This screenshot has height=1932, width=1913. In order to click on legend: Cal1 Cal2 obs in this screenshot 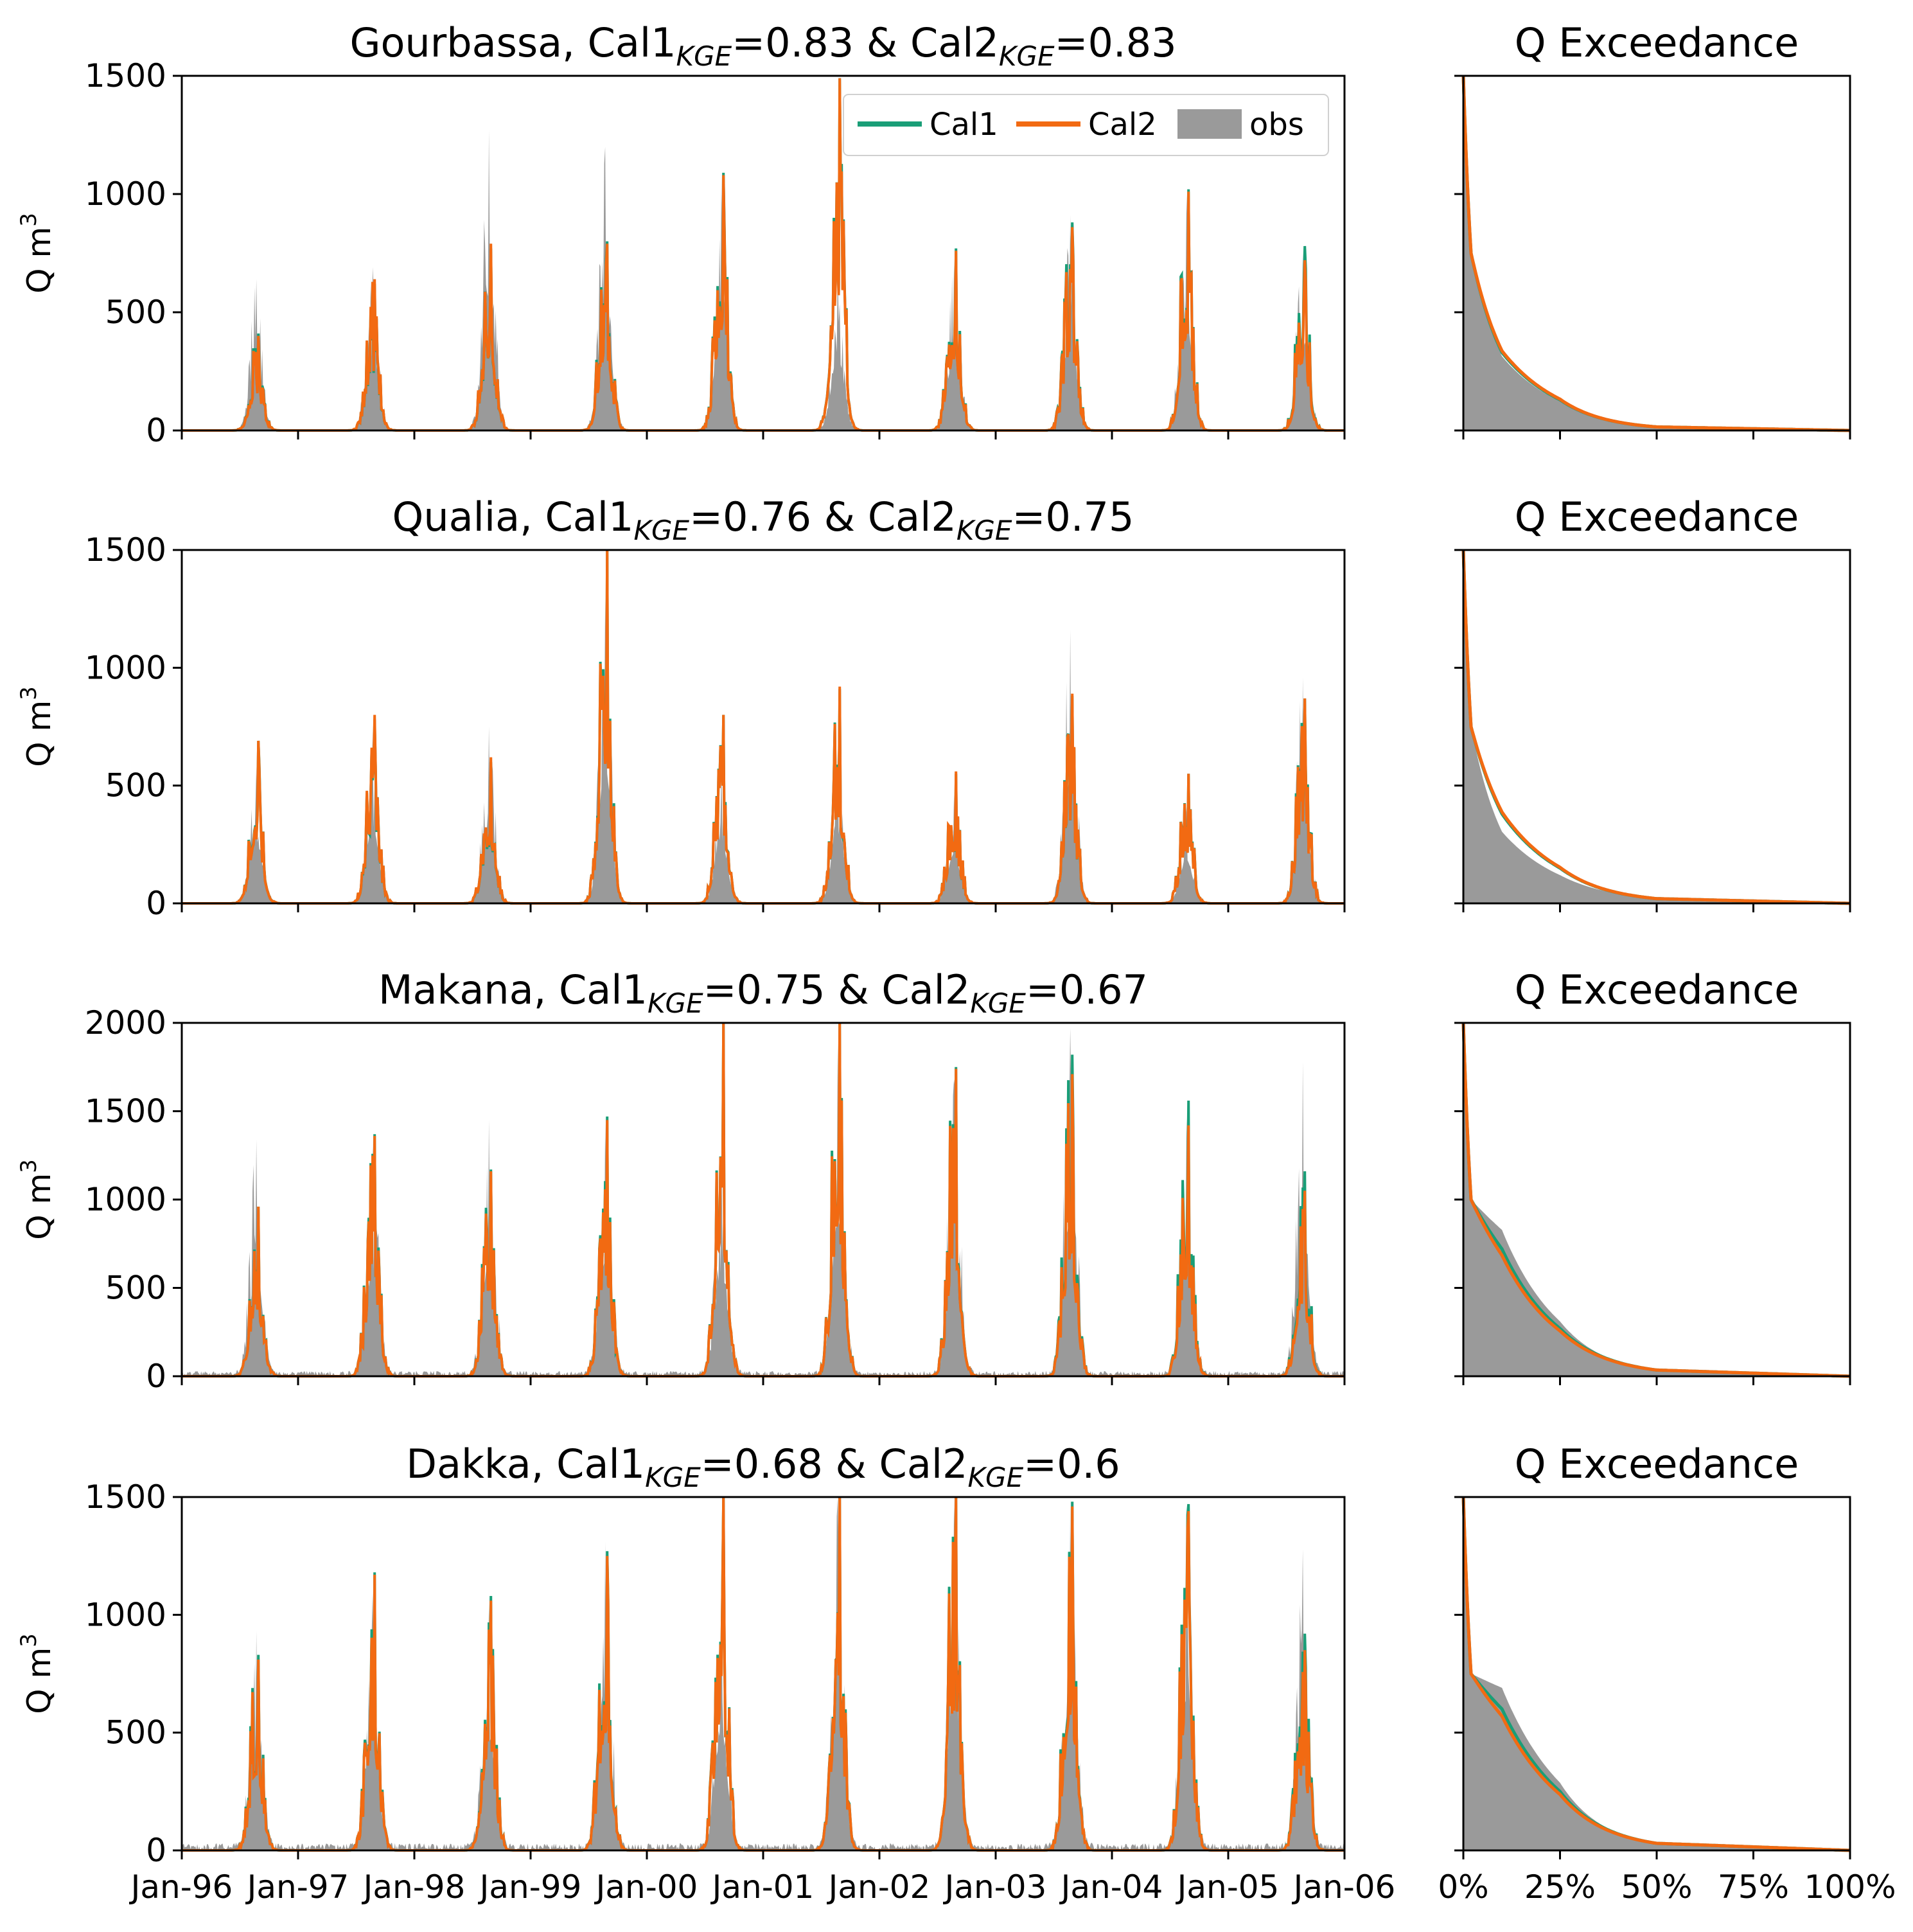, I will do `click(1086, 125)`.